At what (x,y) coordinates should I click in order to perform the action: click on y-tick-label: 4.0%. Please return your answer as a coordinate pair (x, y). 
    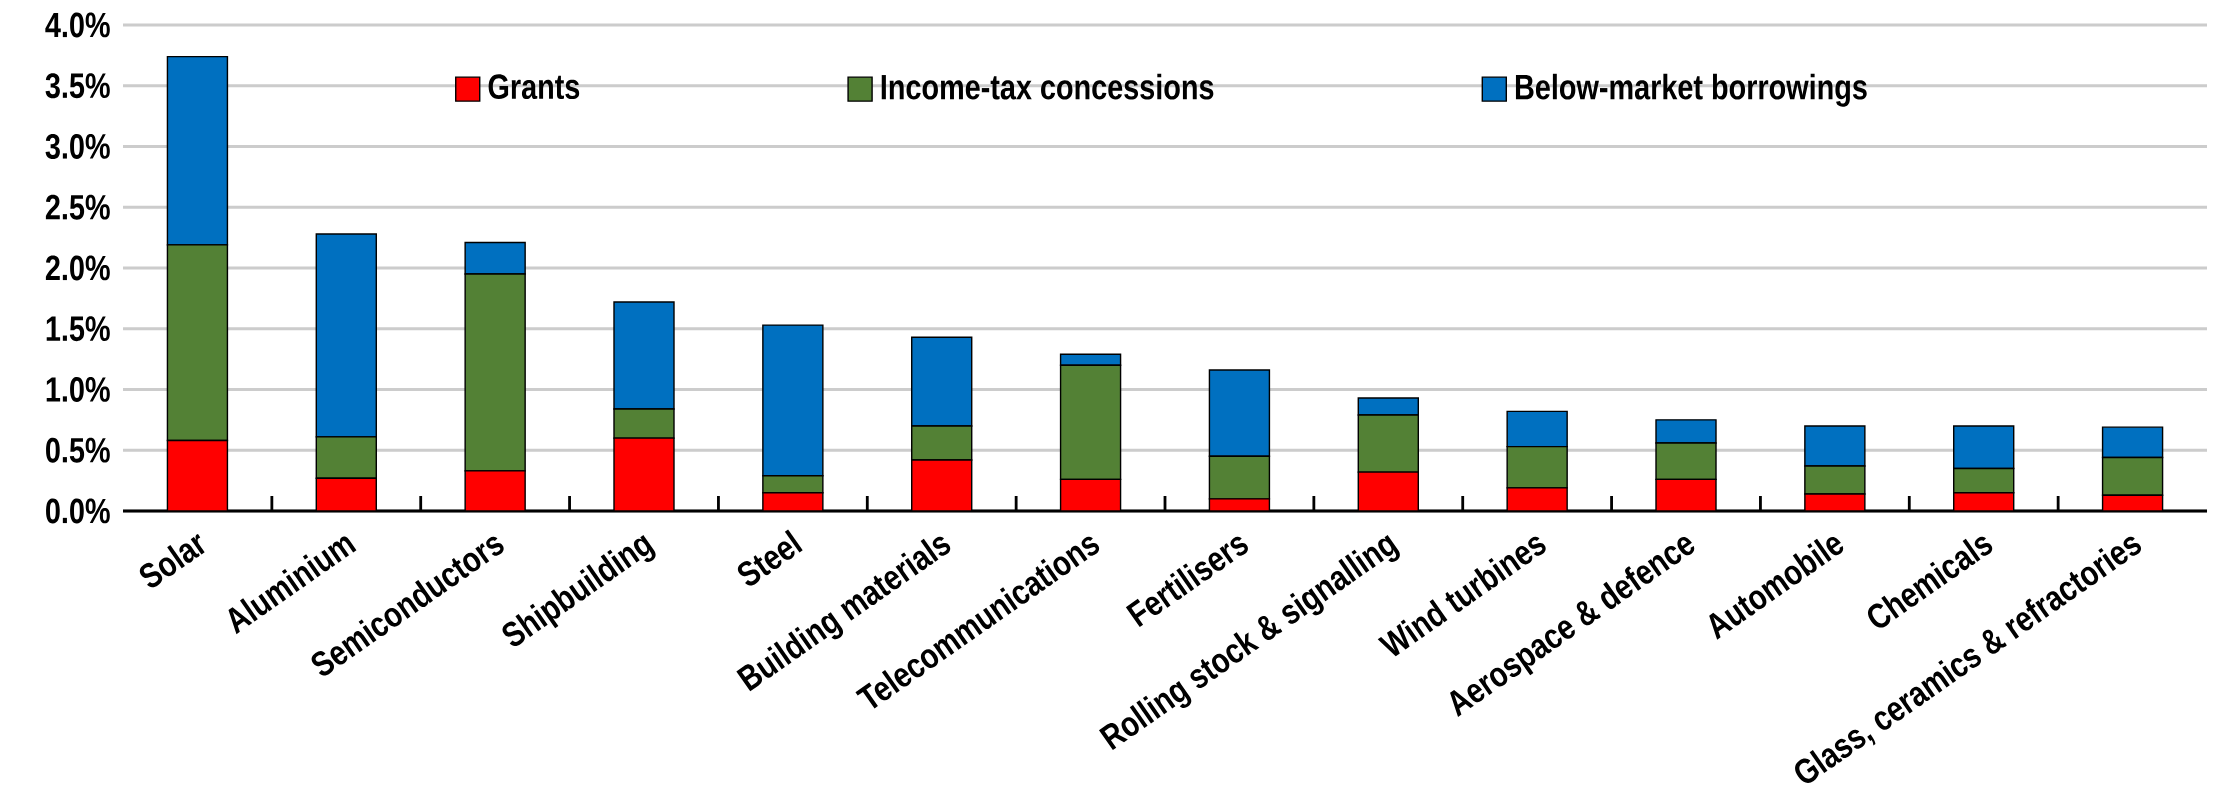
    Looking at the image, I should click on (77, 25).